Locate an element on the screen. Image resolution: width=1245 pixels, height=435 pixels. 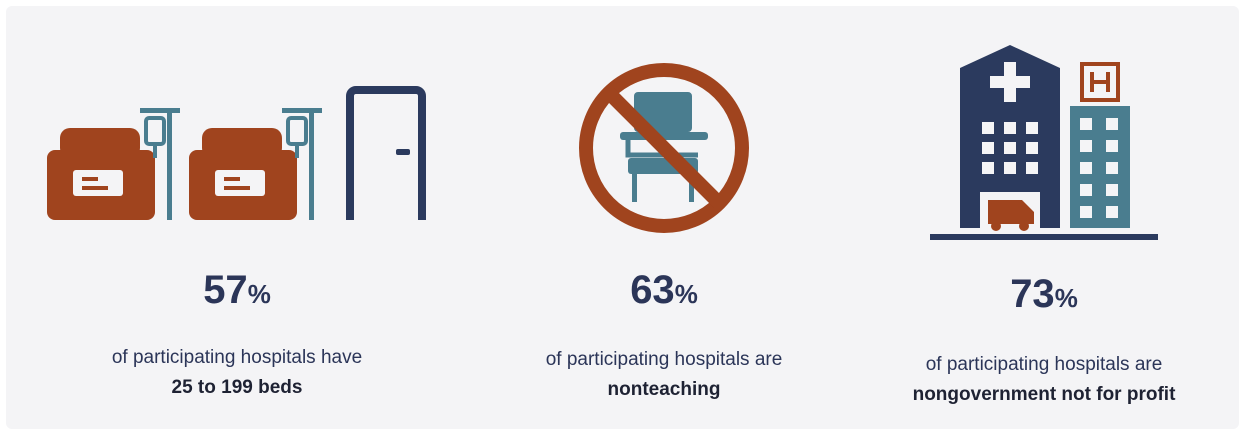
stat-value: 73% is located at coordinates (1044, 294).